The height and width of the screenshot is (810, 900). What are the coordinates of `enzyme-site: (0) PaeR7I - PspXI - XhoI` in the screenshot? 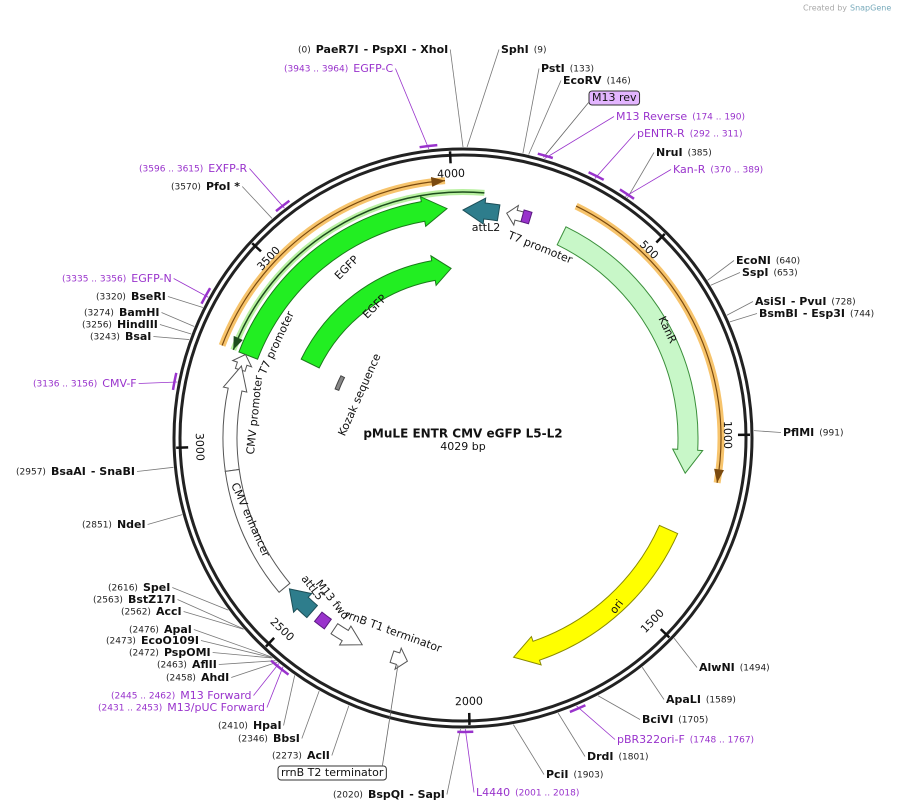 It's located at (373, 49).